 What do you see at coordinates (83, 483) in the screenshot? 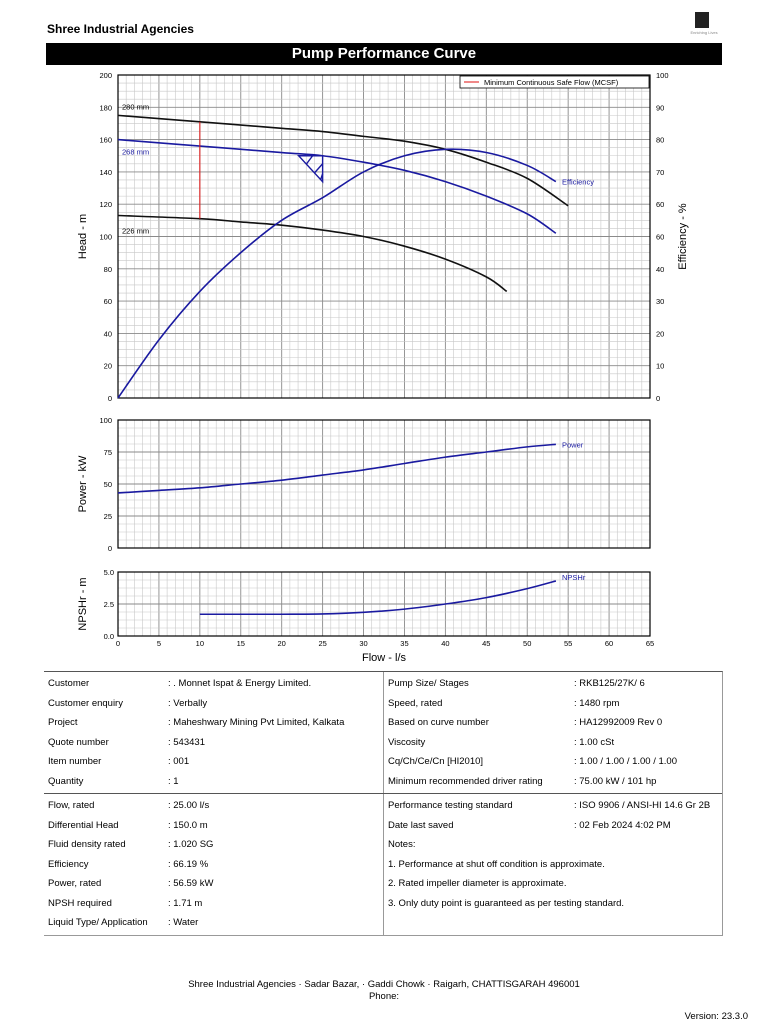
I see `power-axis-label: Power - kW` at bounding box center [83, 483].